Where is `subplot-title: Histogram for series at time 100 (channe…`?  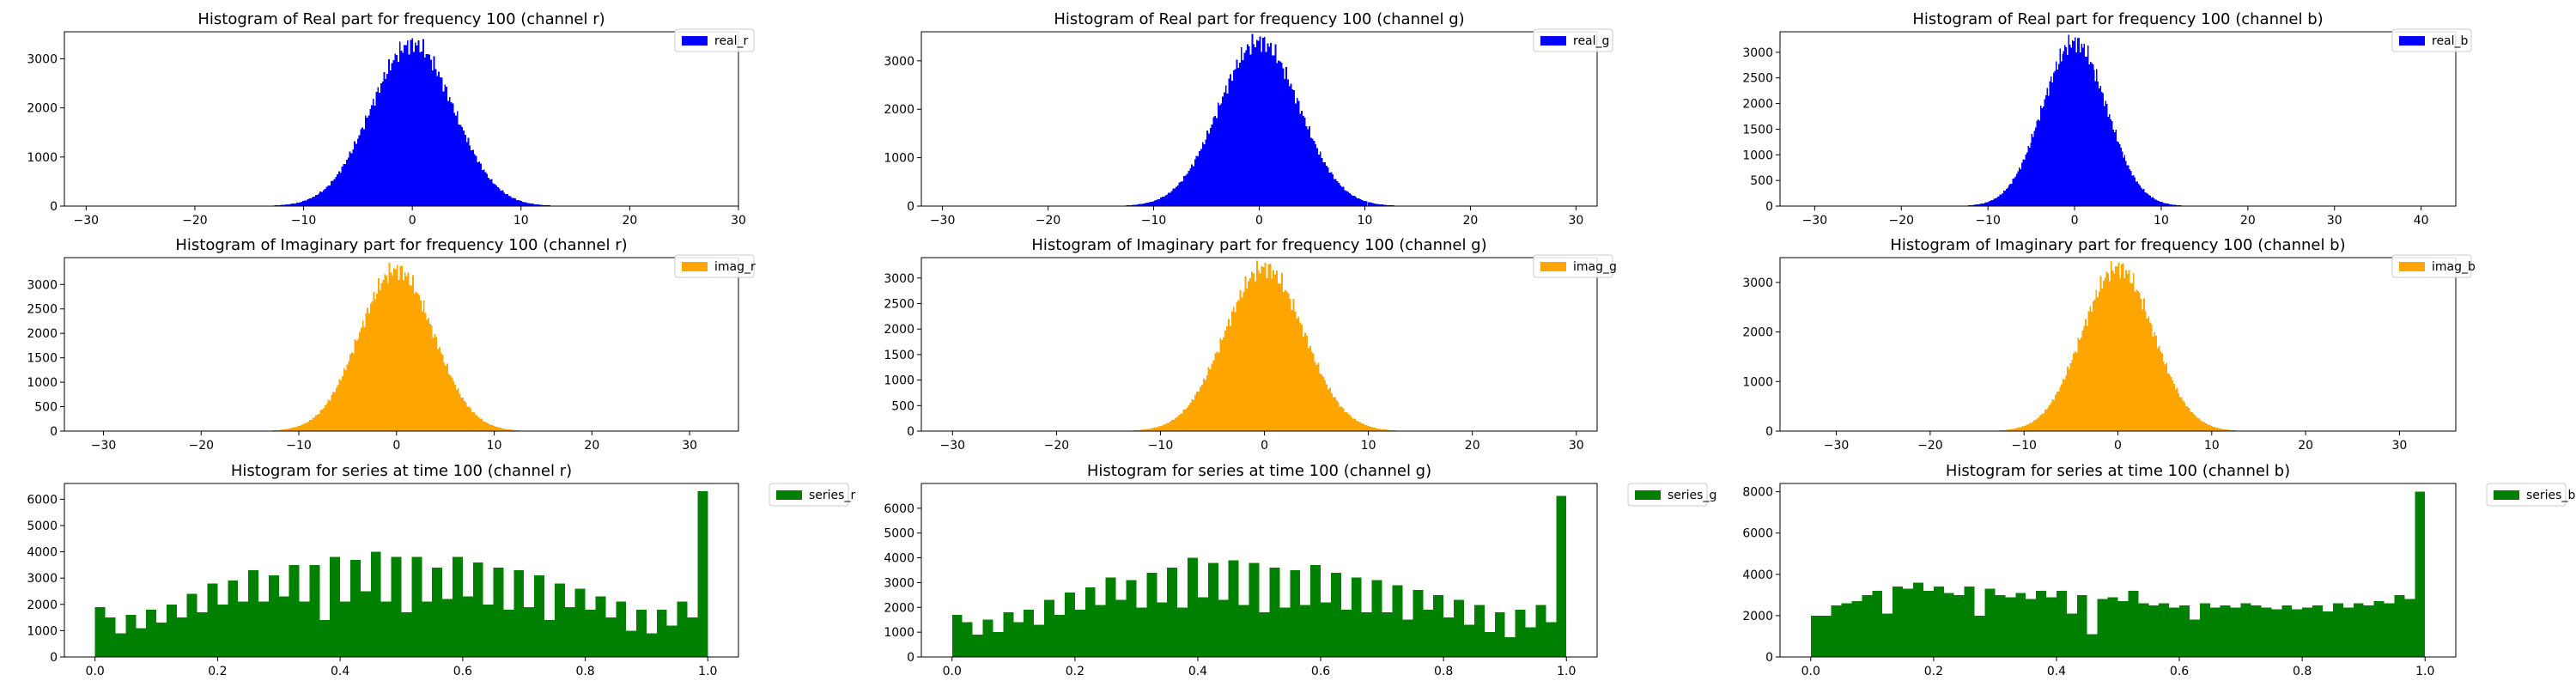
subplot-title: Histogram for series at time 100 (channe… is located at coordinates (2118, 471).